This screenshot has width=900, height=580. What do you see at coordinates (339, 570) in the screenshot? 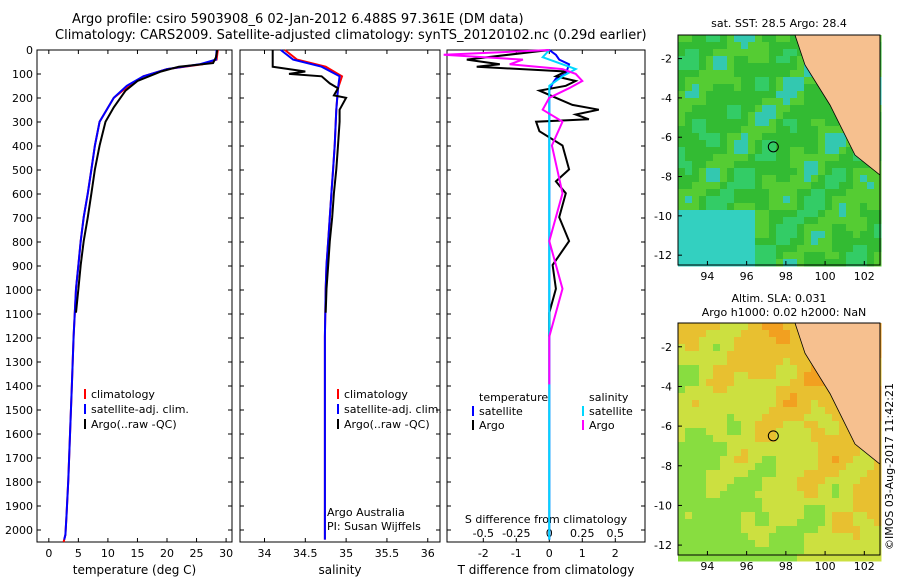
I see `x-axis-label: salinity` at bounding box center [339, 570].